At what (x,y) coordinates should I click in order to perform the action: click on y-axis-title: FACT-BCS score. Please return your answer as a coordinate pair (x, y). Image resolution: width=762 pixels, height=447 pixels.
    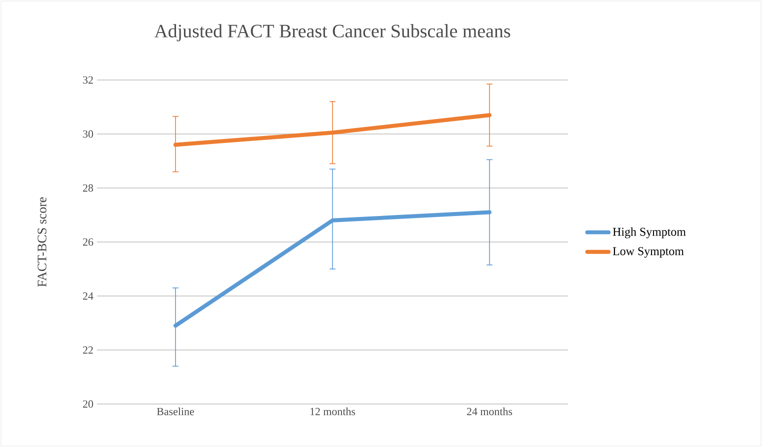
    Looking at the image, I should click on (42, 242).